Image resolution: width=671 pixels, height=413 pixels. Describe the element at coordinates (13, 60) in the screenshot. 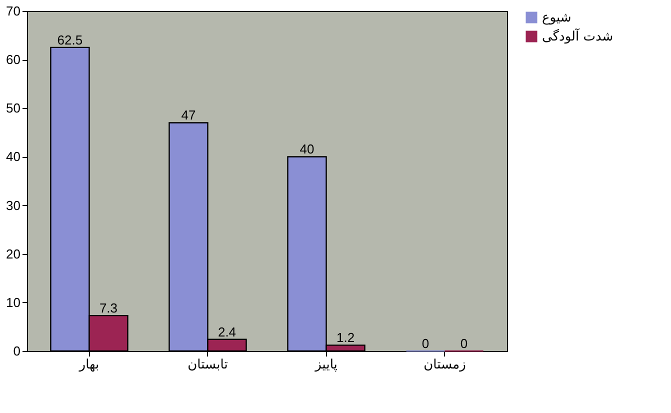

I see `y-tick-label: 60` at that location.